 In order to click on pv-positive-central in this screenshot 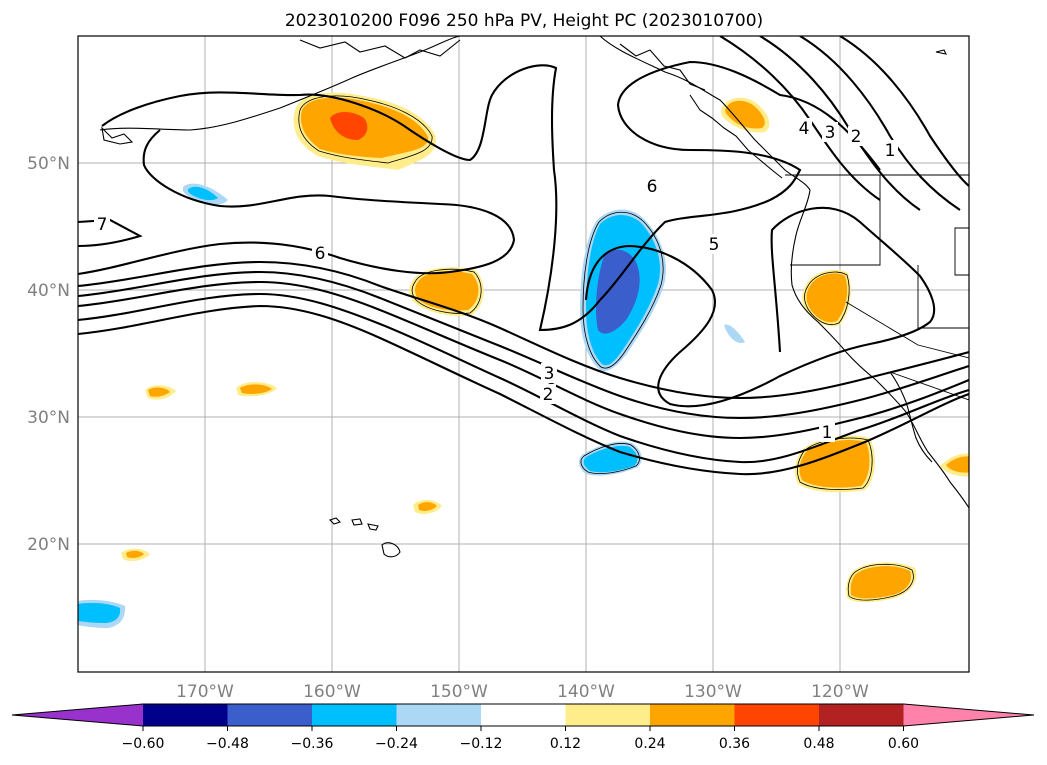, I will do `click(446, 291)`.